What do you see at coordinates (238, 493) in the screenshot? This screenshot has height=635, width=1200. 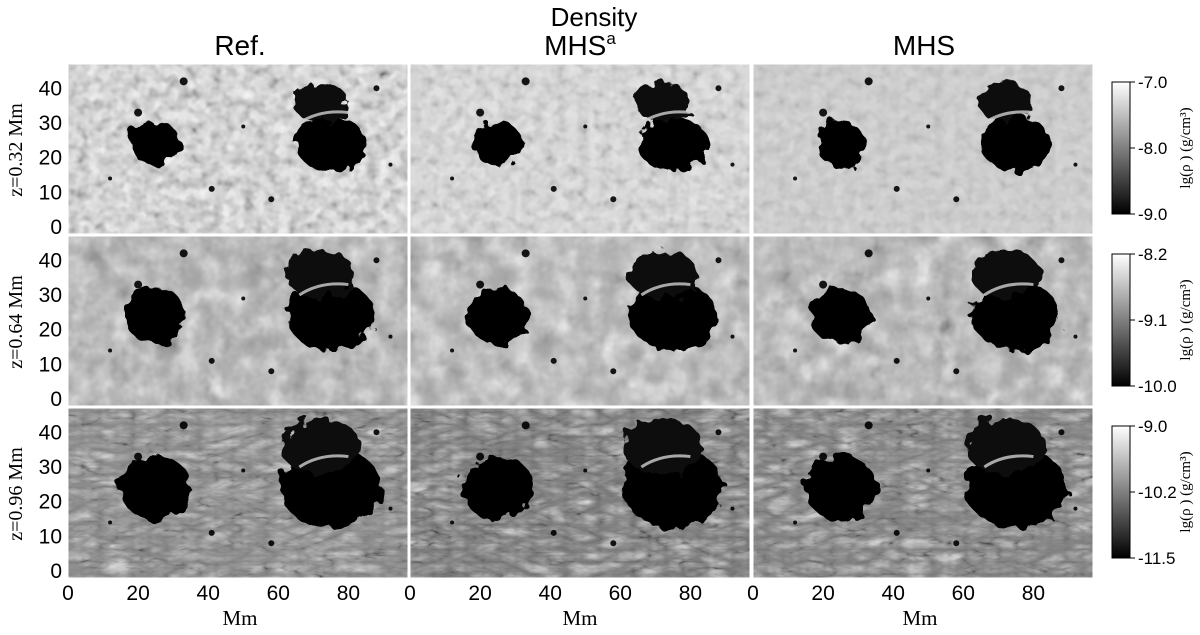 I see `panel-r3-c1` at bounding box center [238, 493].